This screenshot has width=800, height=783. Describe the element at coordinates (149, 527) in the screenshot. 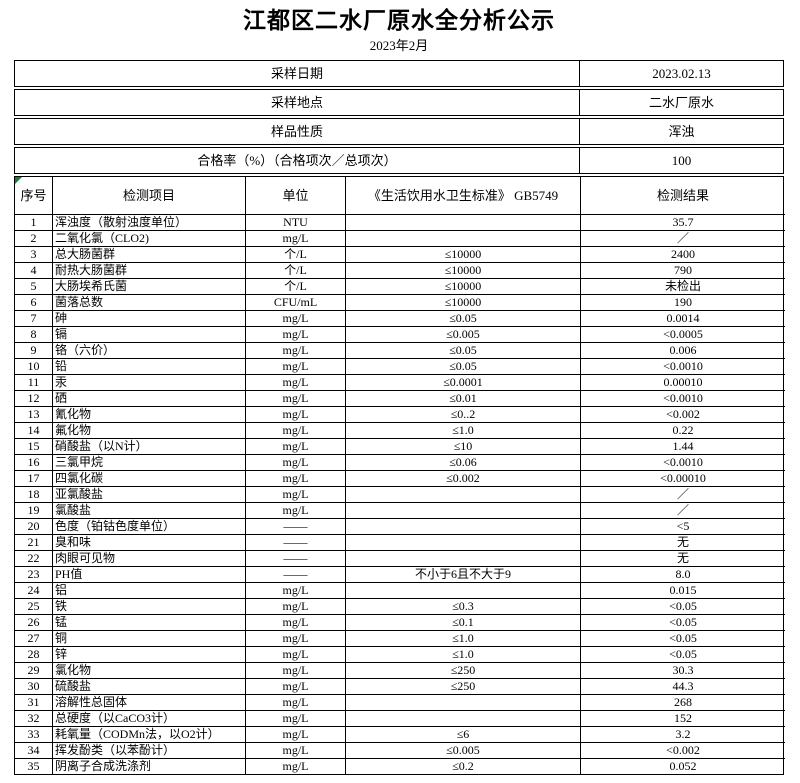

I see `cell-item: 色度（铂钴色度单位）` at that location.